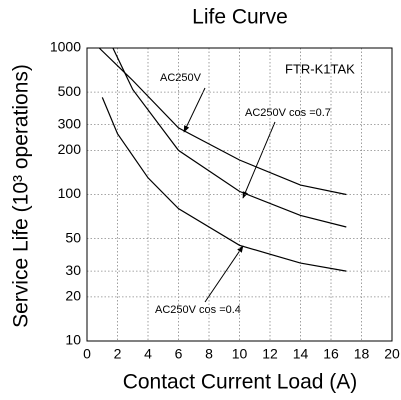 The image size is (401, 400). What do you see at coordinates (21, 196) in the screenshot?
I see `y-axis-label: Service Life (10³ operations)` at bounding box center [21, 196].